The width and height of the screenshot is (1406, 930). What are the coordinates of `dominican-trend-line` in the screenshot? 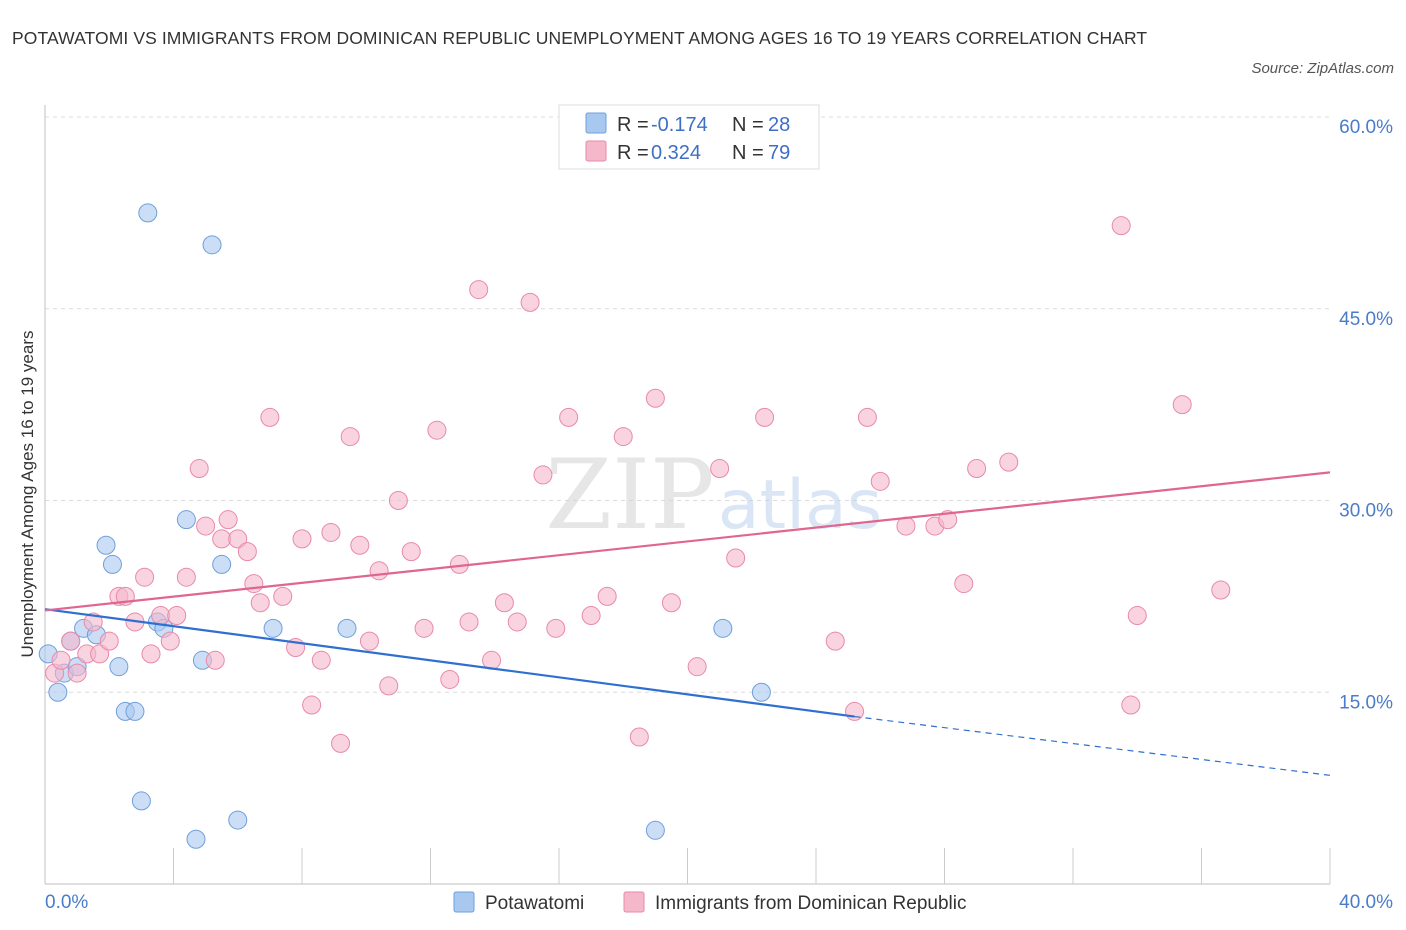 It's located at (687, 541).